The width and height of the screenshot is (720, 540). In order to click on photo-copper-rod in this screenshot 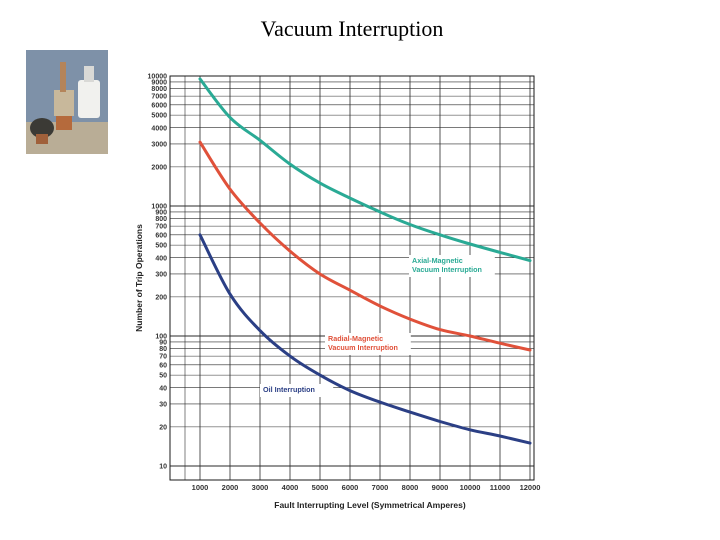, I will do `click(63, 77)`.